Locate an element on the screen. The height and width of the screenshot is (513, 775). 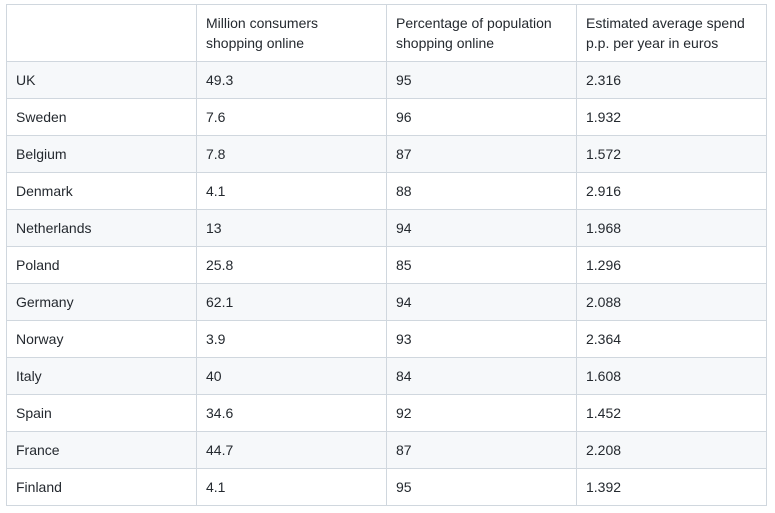
consumers-cell: 3.9 is located at coordinates (291, 339).